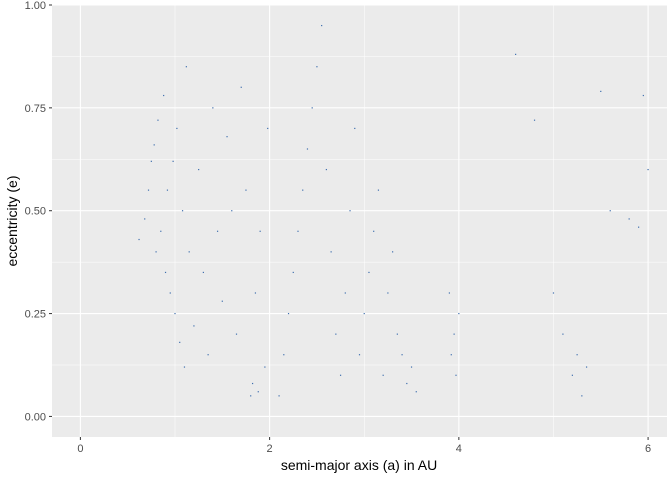  What do you see at coordinates (35, 6) in the screenshot?
I see `y-tick-label: 1.00` at bounding box center [35, 6].